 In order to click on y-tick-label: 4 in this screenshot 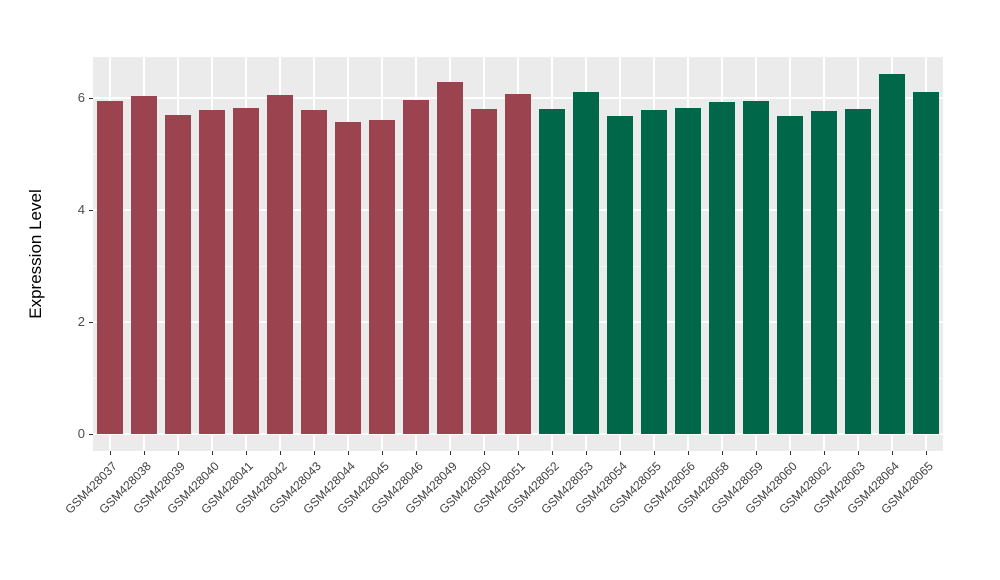, I will do `click(81, 209)`.